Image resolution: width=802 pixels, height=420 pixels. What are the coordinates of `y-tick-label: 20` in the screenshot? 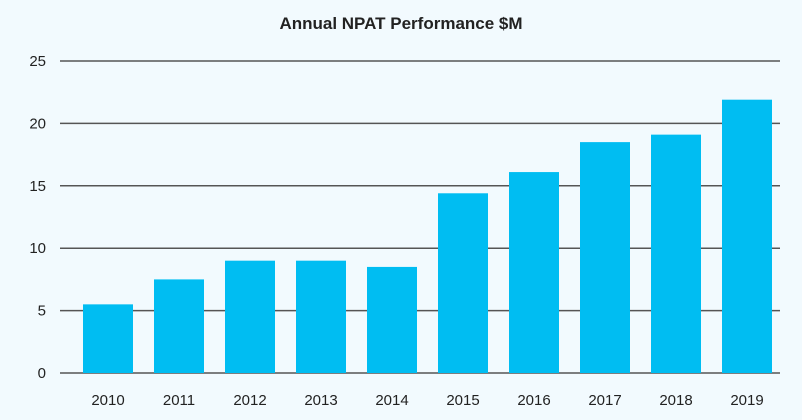 It's located at (37, 123).